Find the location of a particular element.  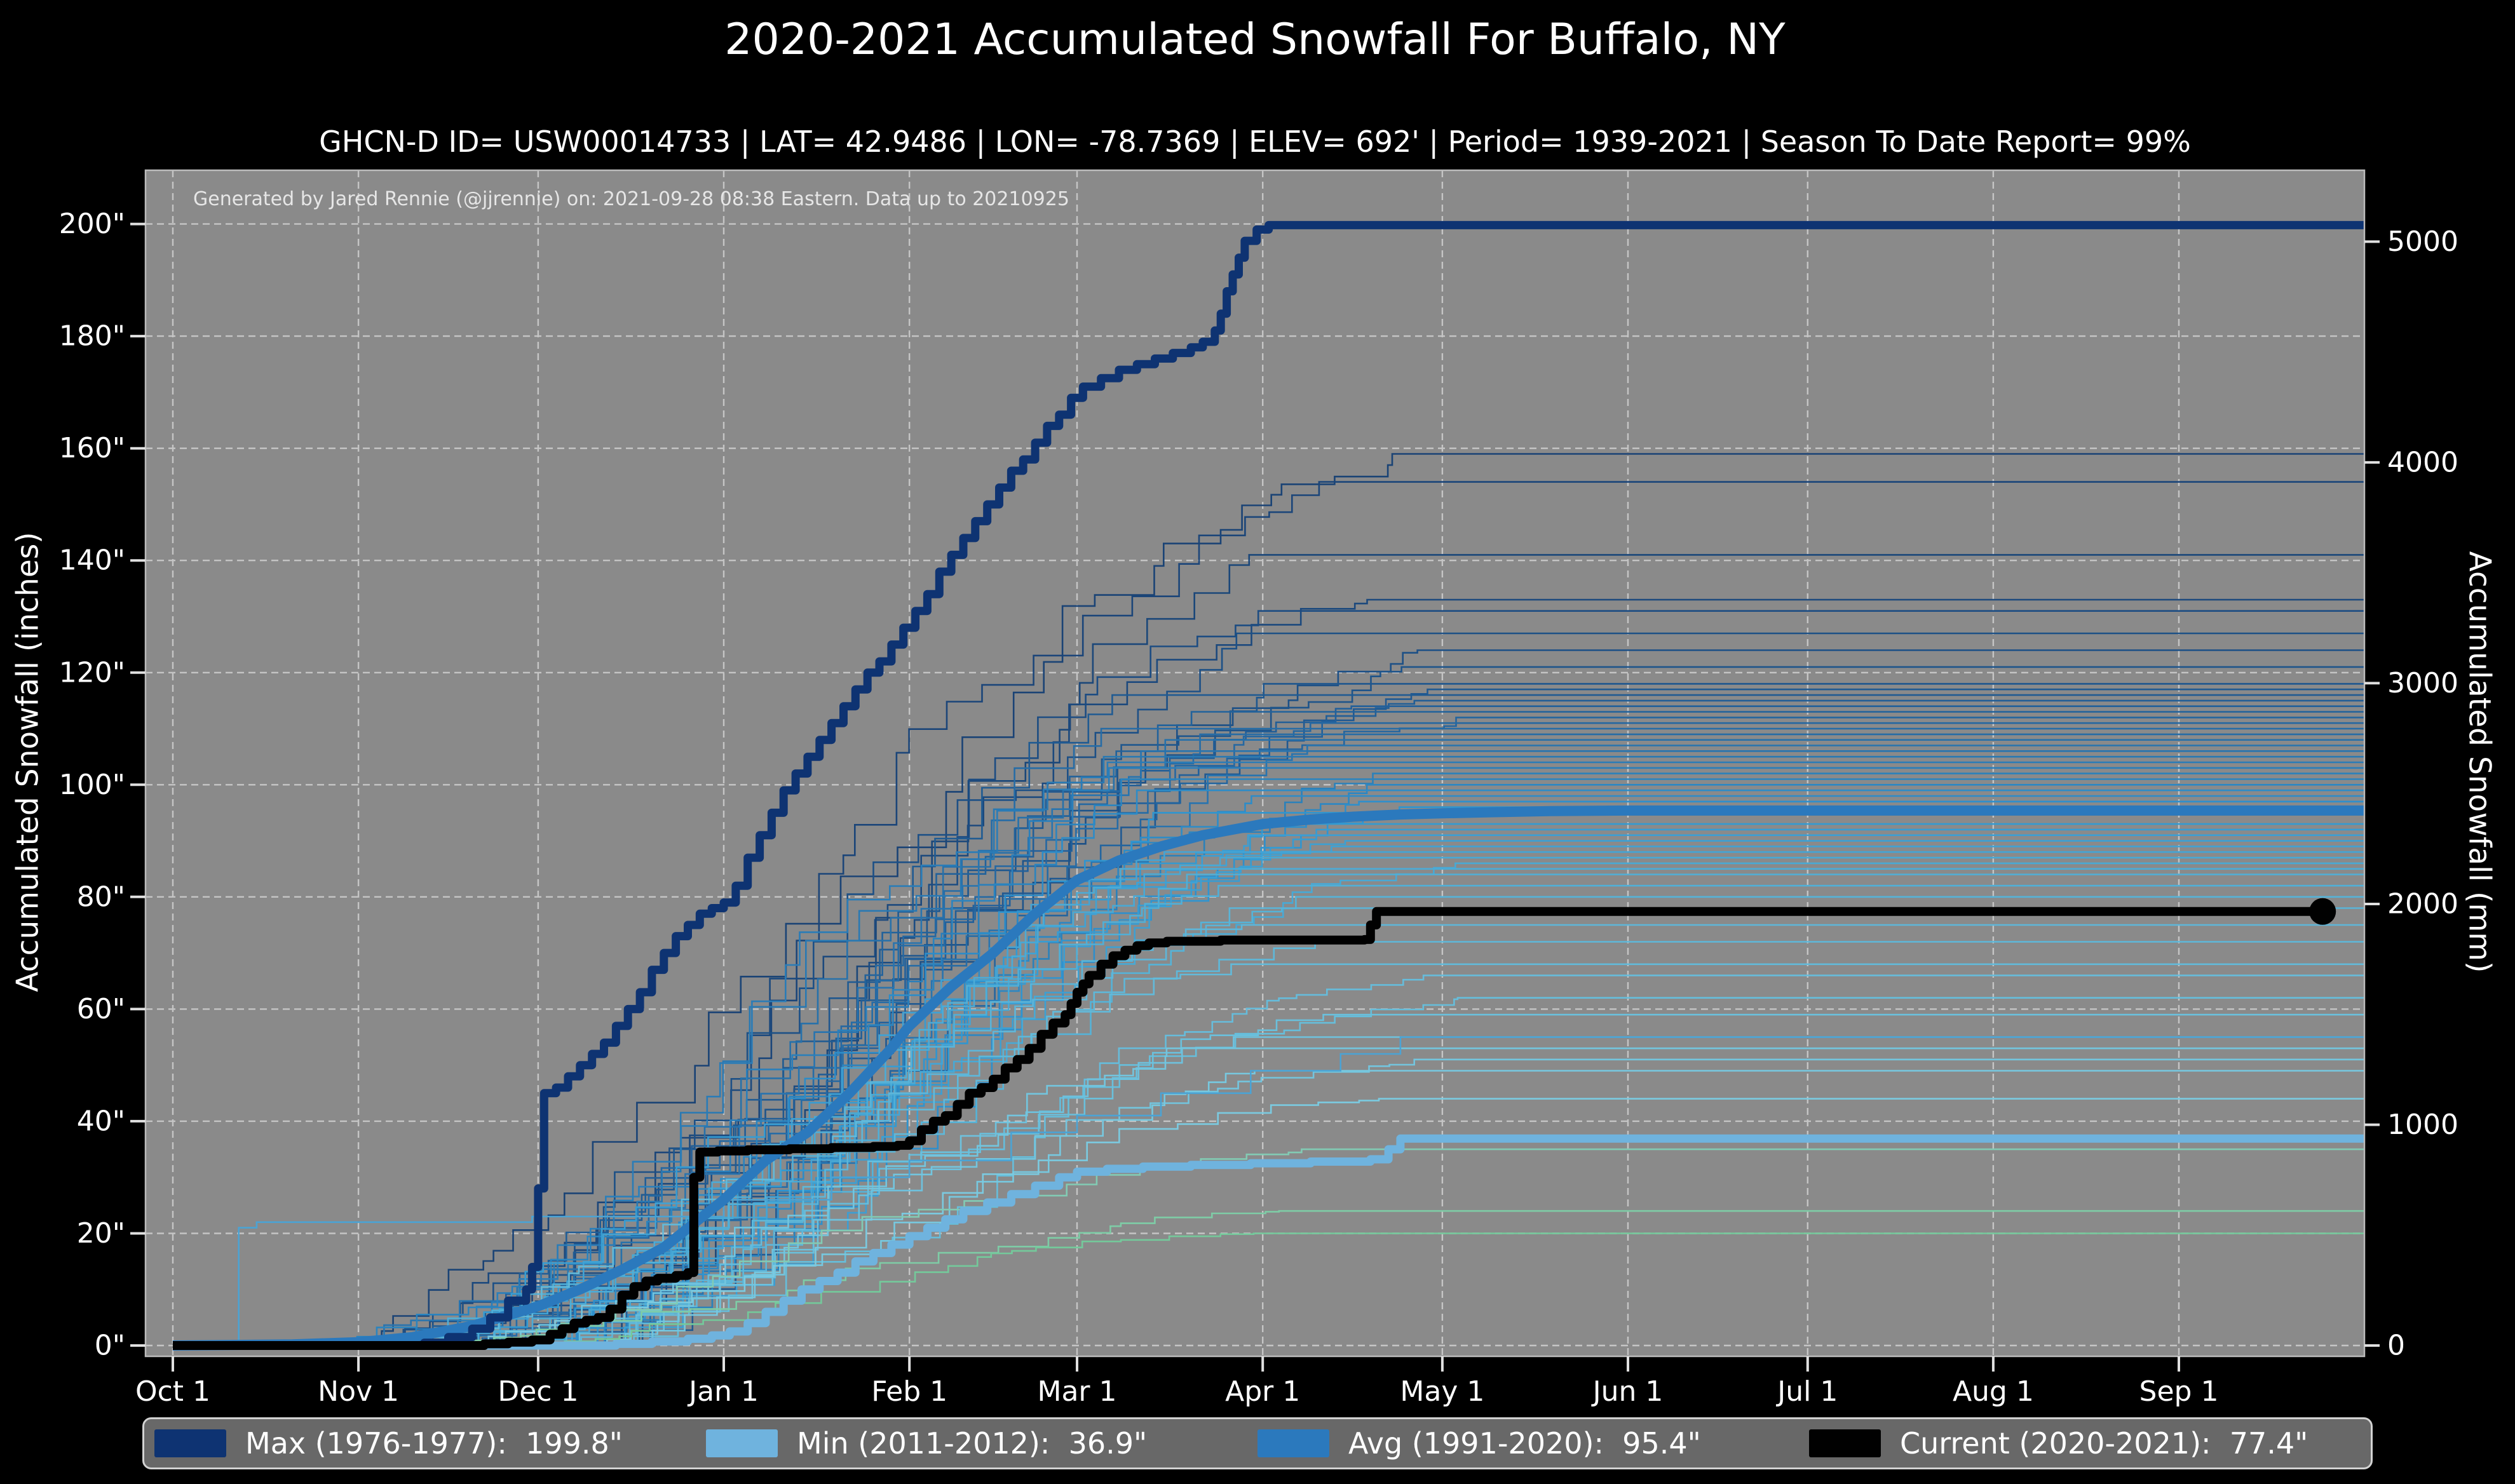

x-axis-tick-label: Feb 1 is located at coordinates (909, 1391).